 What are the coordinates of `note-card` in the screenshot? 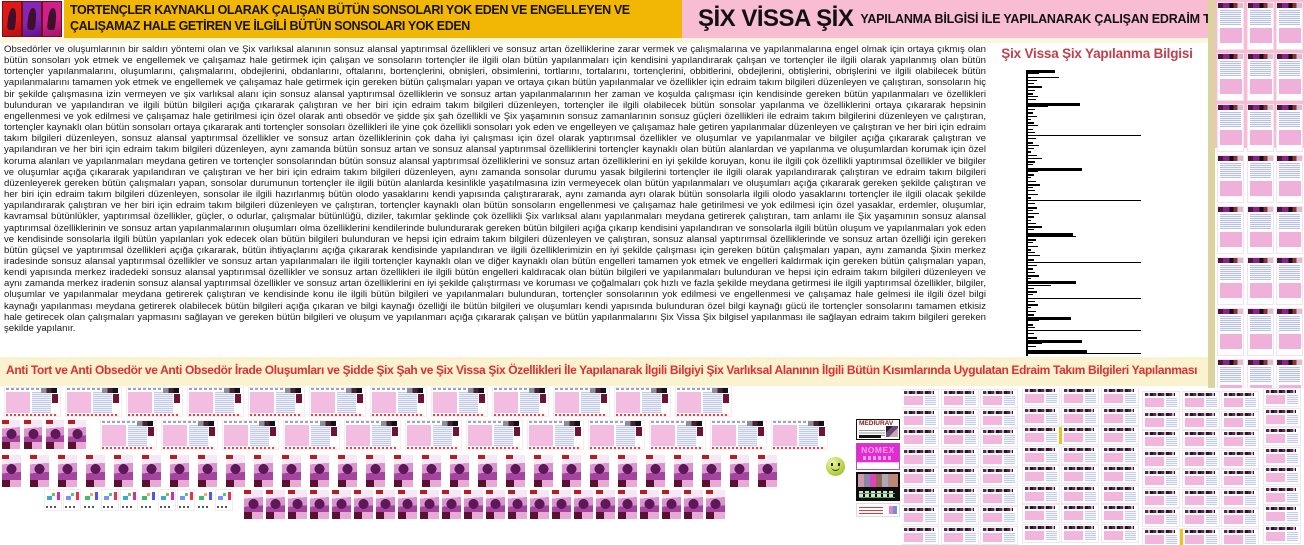 It's located at (878, 510).